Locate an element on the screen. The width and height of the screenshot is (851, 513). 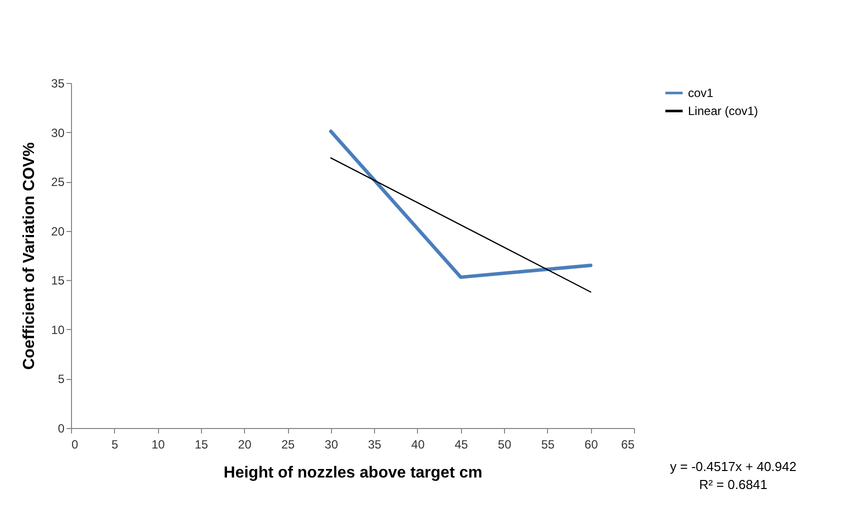
x-tick-label: 20 is located at coordinates (245, 445).